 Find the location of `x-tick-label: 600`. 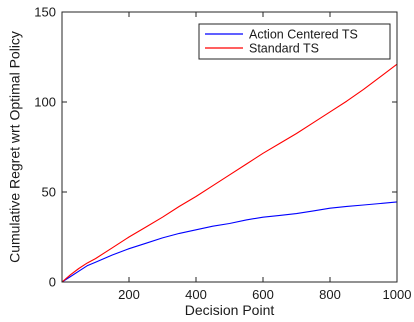

x-tick-label: 600 is located at coordinates (263, 294).